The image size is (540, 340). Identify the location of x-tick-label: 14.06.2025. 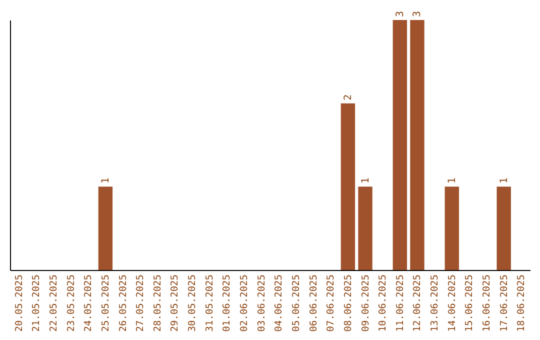
(452, 303).